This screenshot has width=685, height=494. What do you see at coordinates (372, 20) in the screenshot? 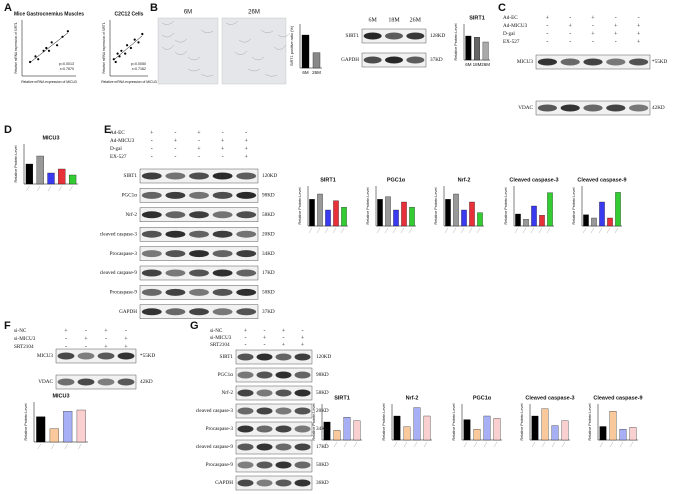
I see `lane-label: 6M` at bounding box center [372, 20].